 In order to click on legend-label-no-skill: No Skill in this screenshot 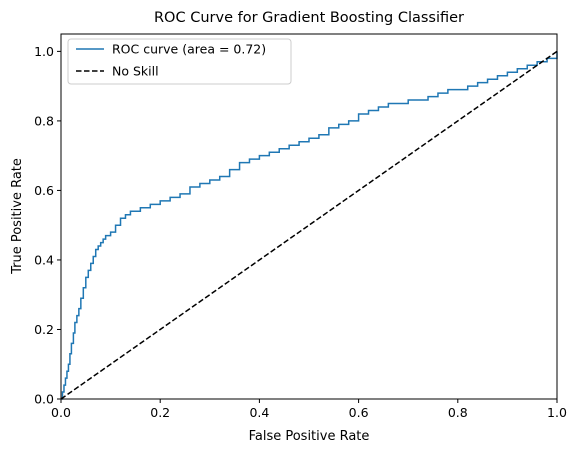, I will do `click(135, 71)`.